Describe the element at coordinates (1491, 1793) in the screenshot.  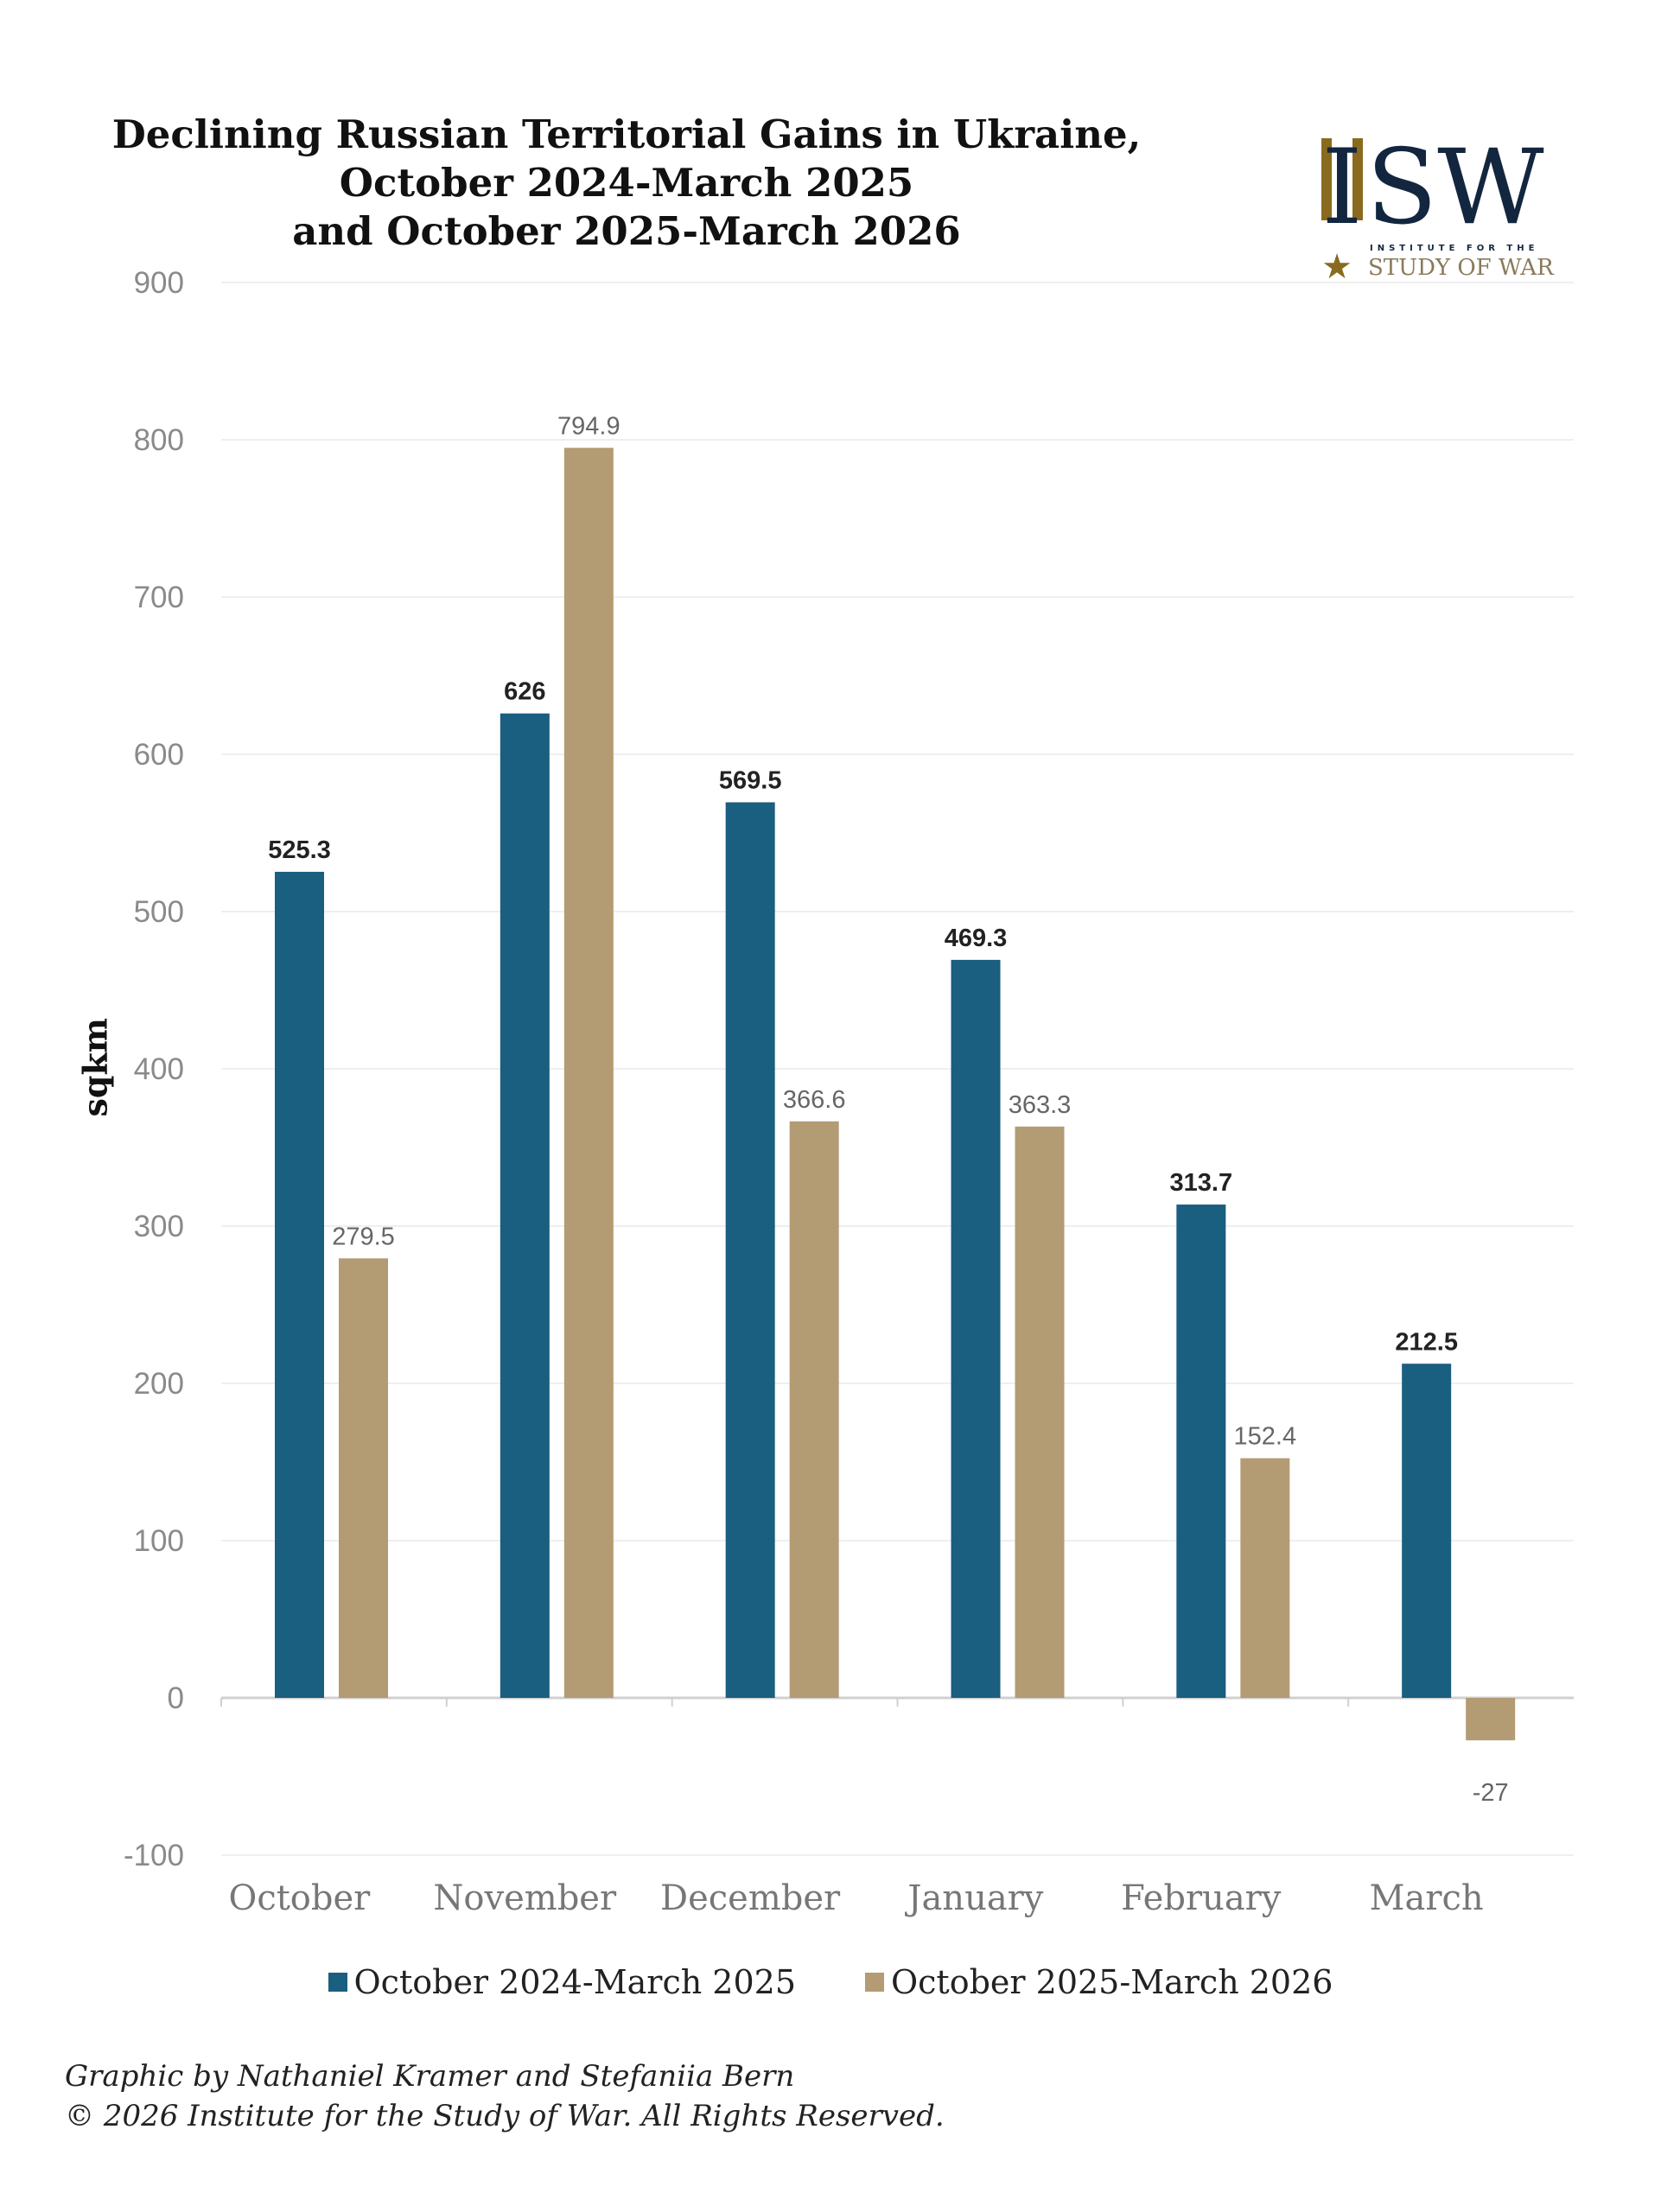
I see `data-label: -27` at that location.